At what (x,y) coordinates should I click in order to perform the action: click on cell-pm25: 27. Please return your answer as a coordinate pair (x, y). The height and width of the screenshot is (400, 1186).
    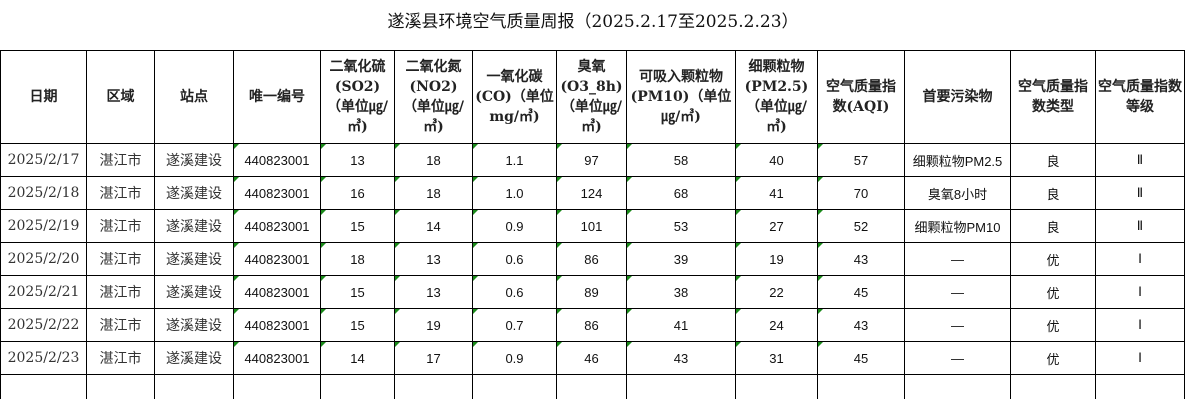
    Looking at the image, I should click on (776, 226).